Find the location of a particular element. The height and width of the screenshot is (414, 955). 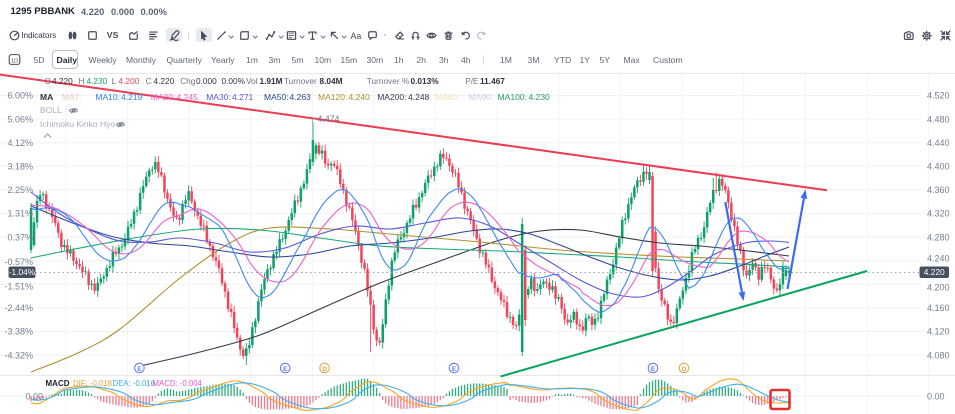

svg-text: 4.160 is located at coordinates (938, 308).